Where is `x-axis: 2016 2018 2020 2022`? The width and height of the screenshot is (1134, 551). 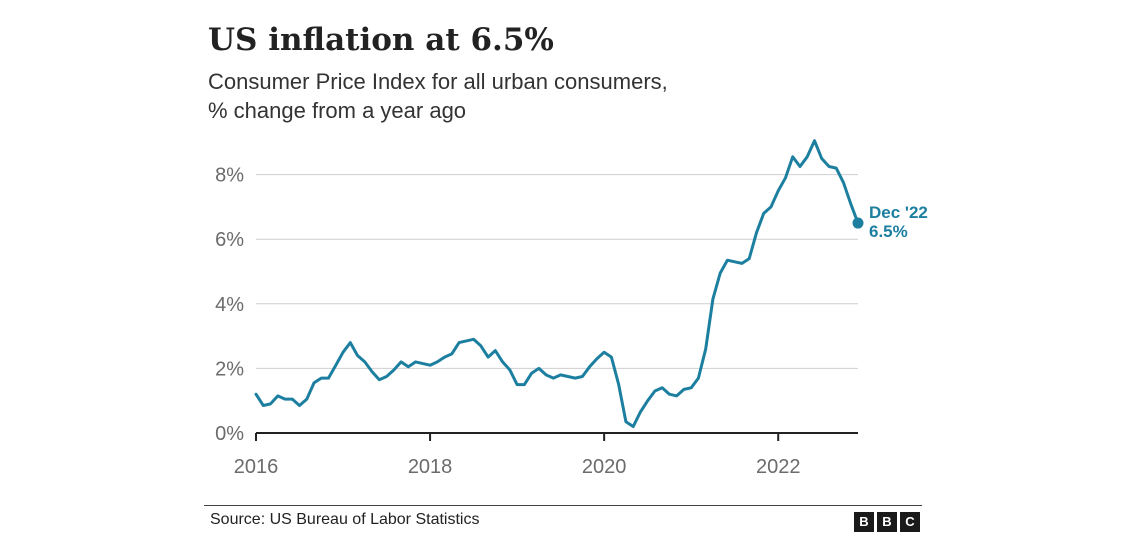 x-axis: 2016 2018 2020 2022 is located at coordinates (546, 455).